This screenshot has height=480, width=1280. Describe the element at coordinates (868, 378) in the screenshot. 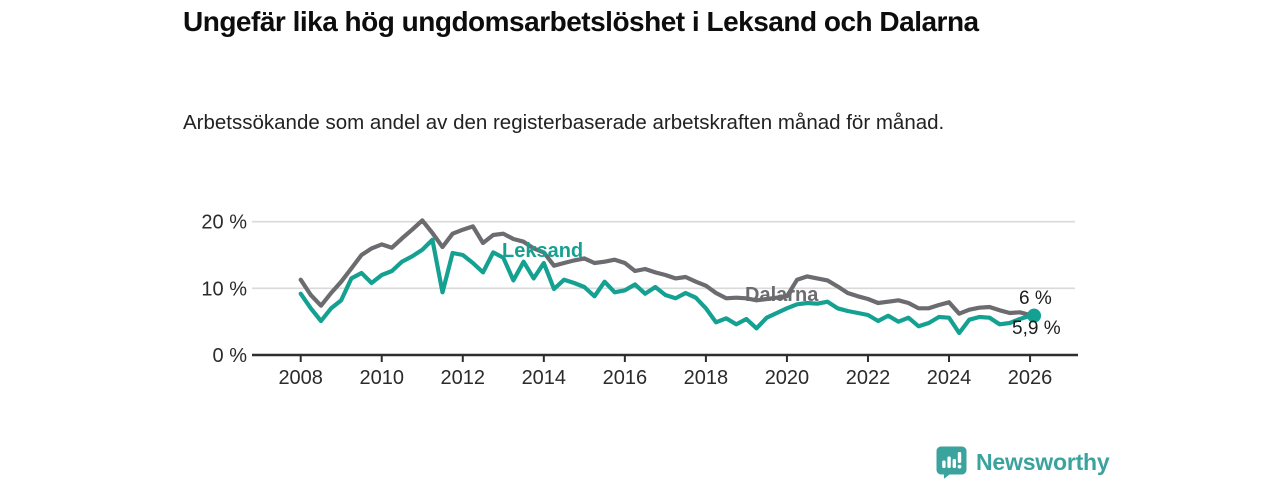

I see `x-tick-label: 2022` at that location.